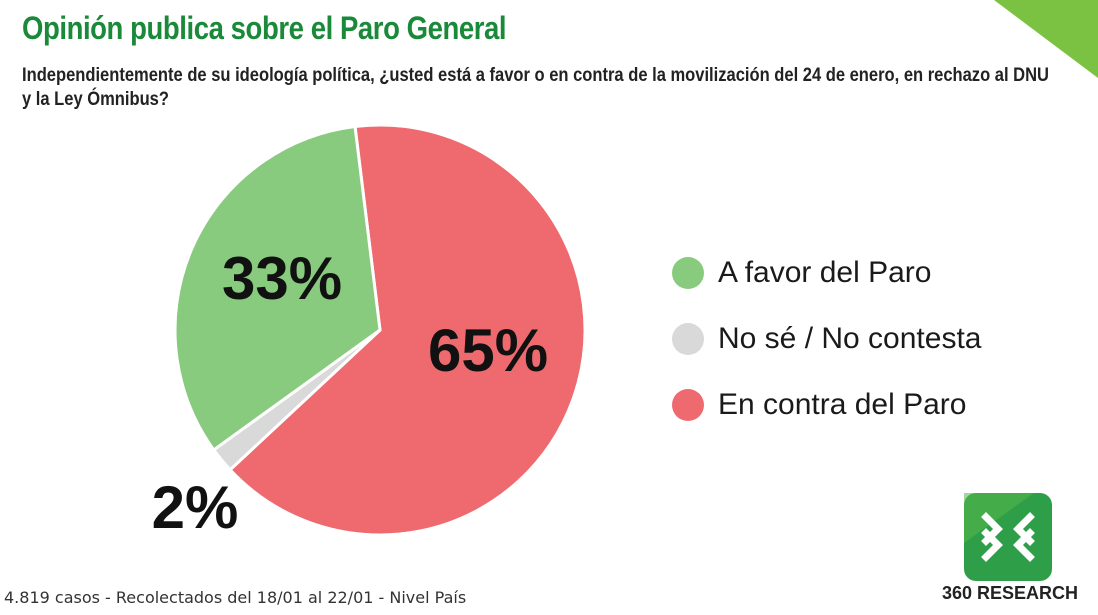 The image size is (1098, 615). What do you see at coordinates (688, 339) in the screenshot?
I see `legend-swatch-nosabe` at bounding box center [688, 339].